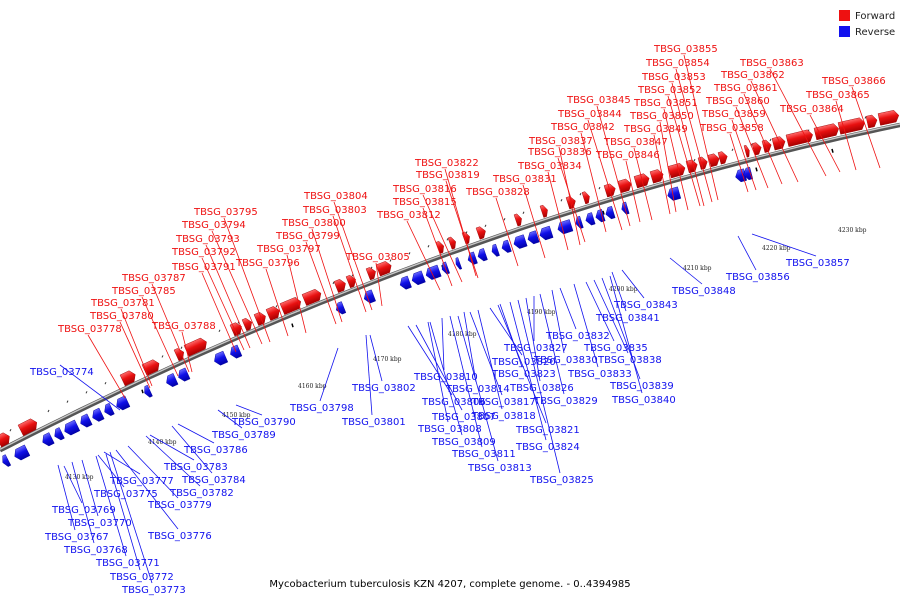 The height and width of the screenshot is (600, 900). I want to click on forward-gene-label: TBSG_03847, so click(635, 142).